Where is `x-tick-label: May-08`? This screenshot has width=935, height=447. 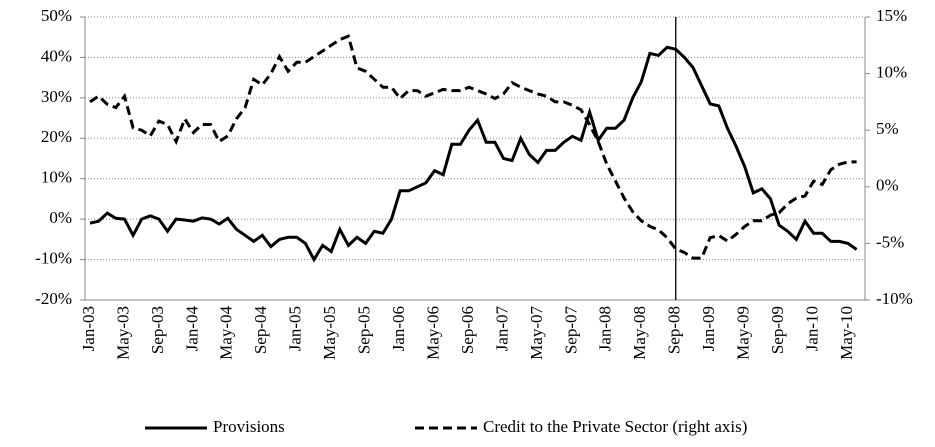
x-tick-label: May-08 is located at coordinates (639, 333).